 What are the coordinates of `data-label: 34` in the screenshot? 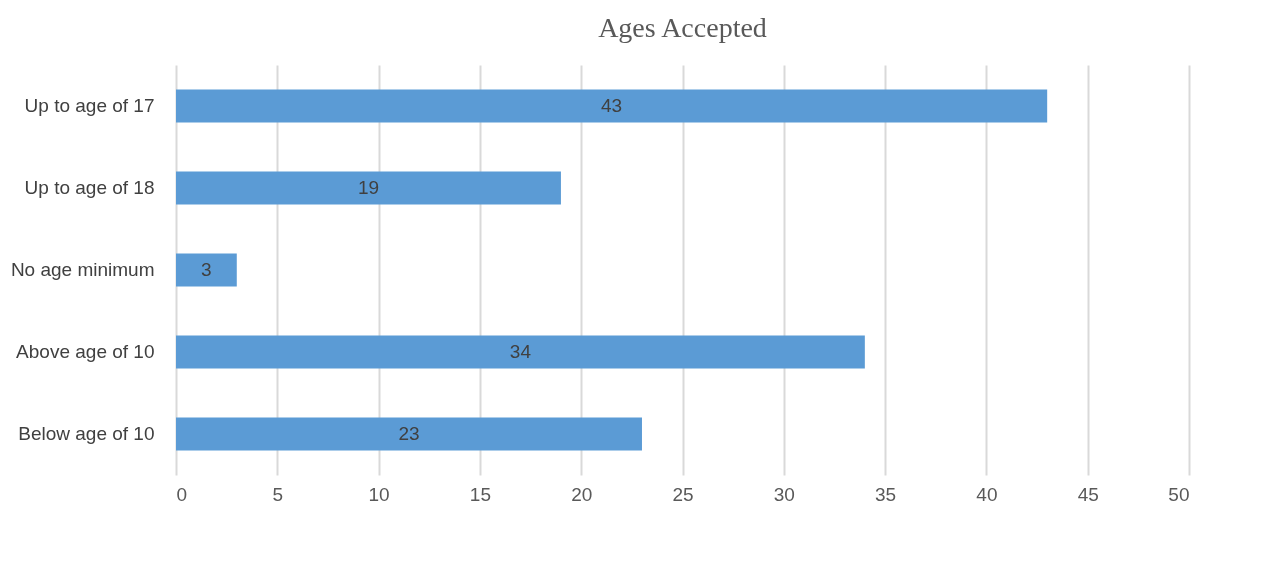 It's located at (520, 351).